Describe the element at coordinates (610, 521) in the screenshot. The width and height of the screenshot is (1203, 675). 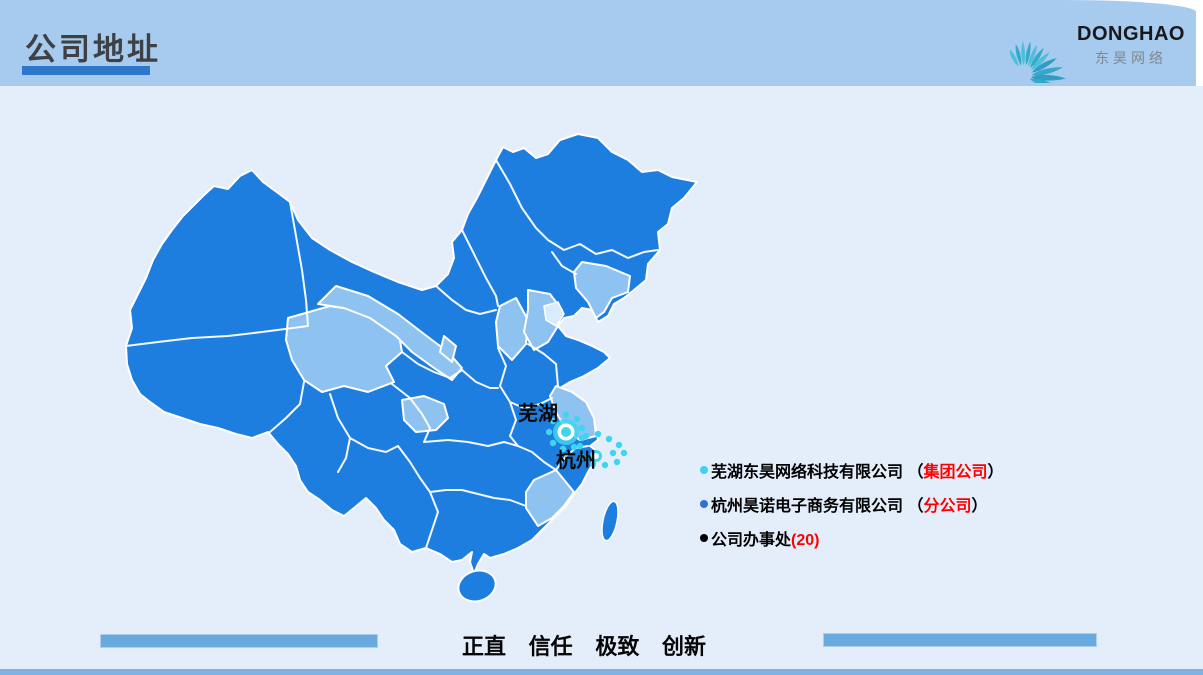
I see `taiwan-island` at that location.